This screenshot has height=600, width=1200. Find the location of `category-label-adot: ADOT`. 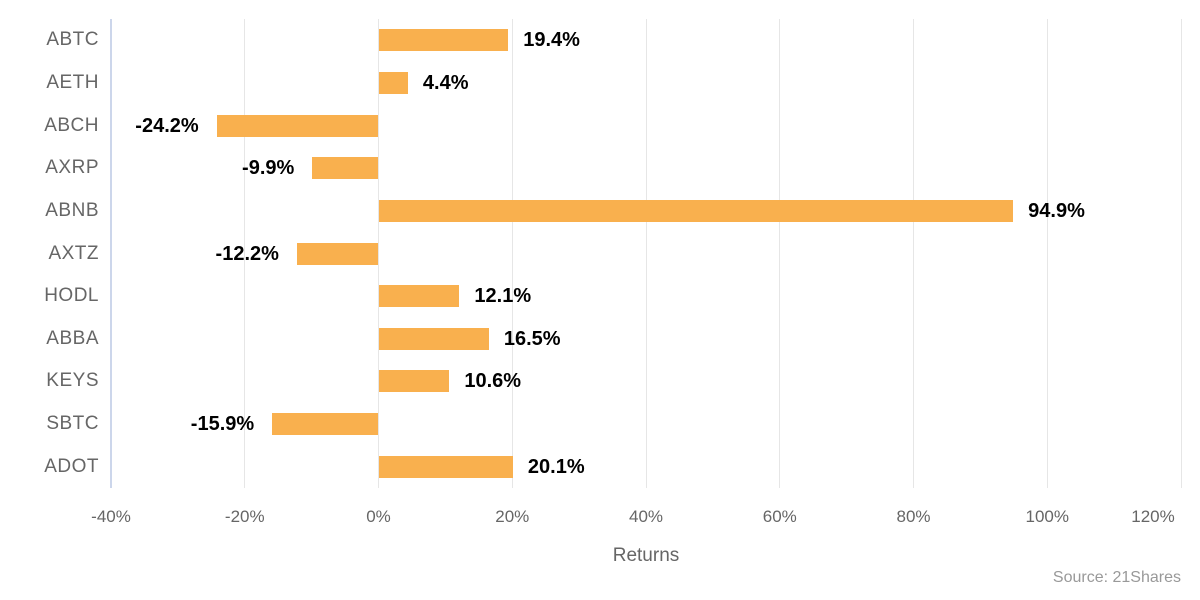

category-label-adot: ADOT is located at coordinates (71, 466).